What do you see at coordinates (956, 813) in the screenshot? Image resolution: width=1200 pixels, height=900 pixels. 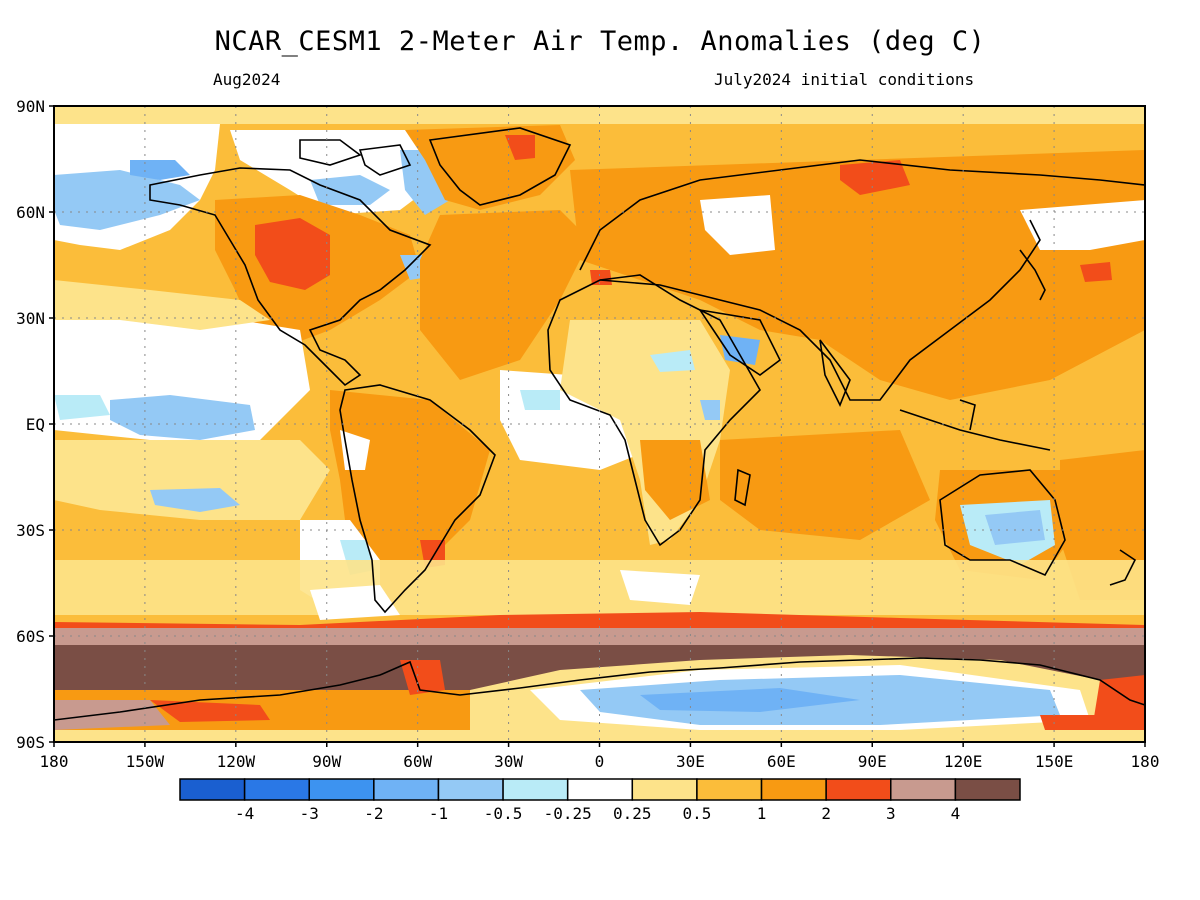 I see `colorbar-label: 4` at bounding box center [956, 813].